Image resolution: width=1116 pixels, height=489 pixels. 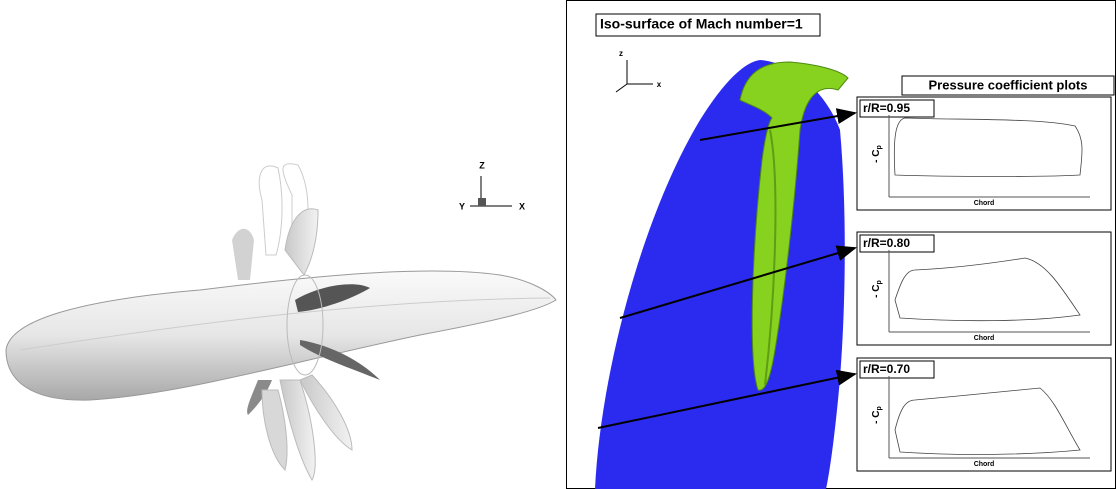 What do you see at coordinates (794, 226) in the screenshot?
I see `iso-surface` at bounding box center [794, 226].